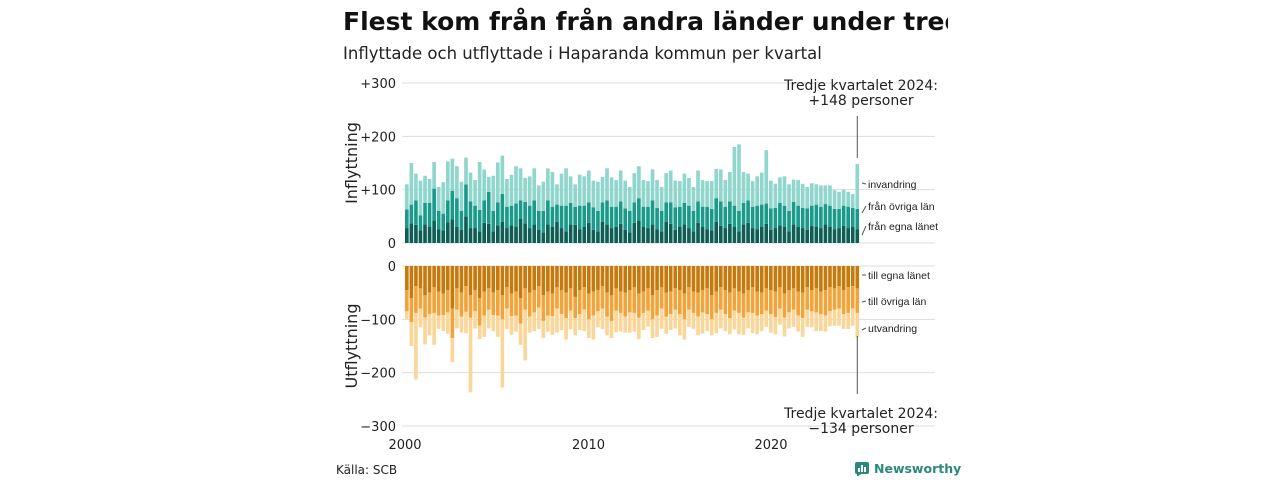 This screenshot has height=480, width=1280. I want to click on legend-label-emigration: utvandring, so click(892, 329).